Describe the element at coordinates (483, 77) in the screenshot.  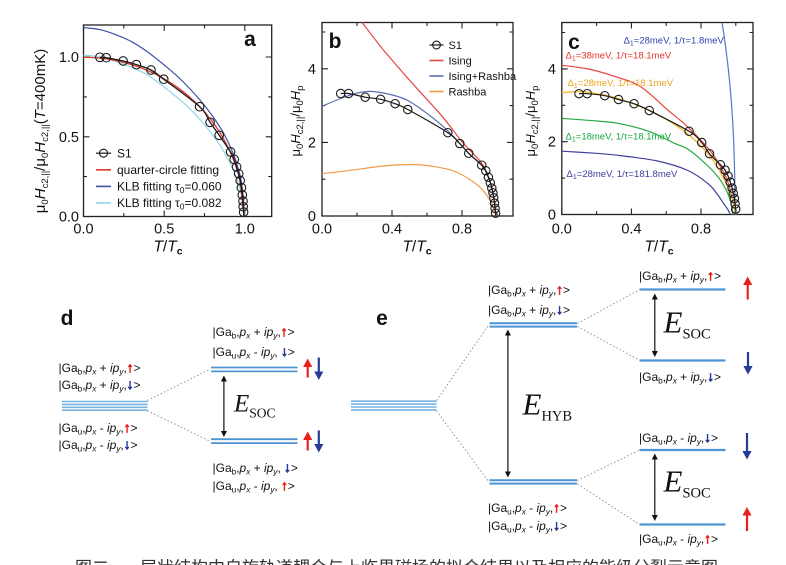
I see `svg-text: Ising+Rashba` at that location.